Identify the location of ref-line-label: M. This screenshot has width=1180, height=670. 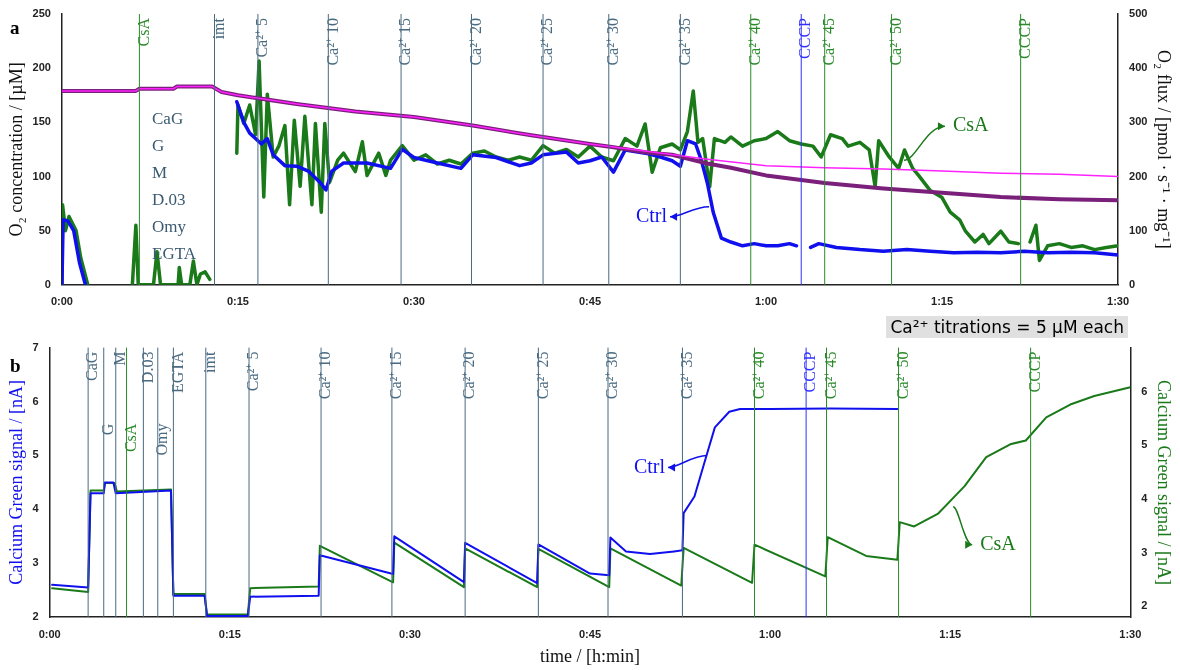
(119, 358).